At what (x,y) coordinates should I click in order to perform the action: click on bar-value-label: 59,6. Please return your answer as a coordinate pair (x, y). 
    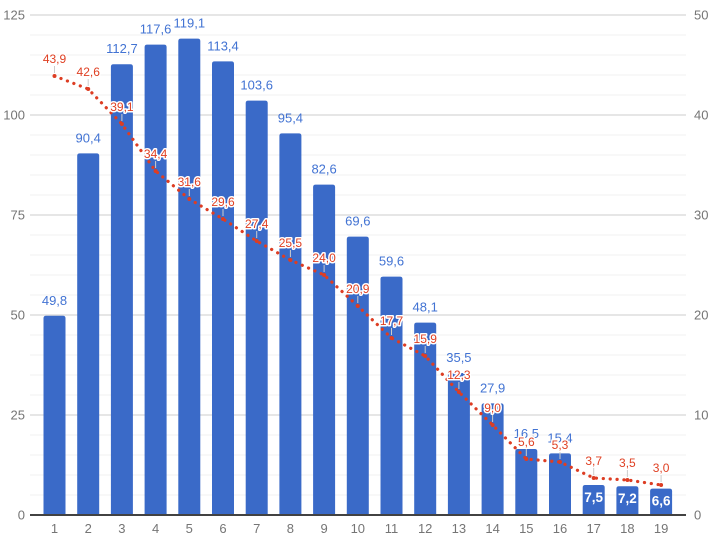
    Looking at the image, I should click on (391, 261).